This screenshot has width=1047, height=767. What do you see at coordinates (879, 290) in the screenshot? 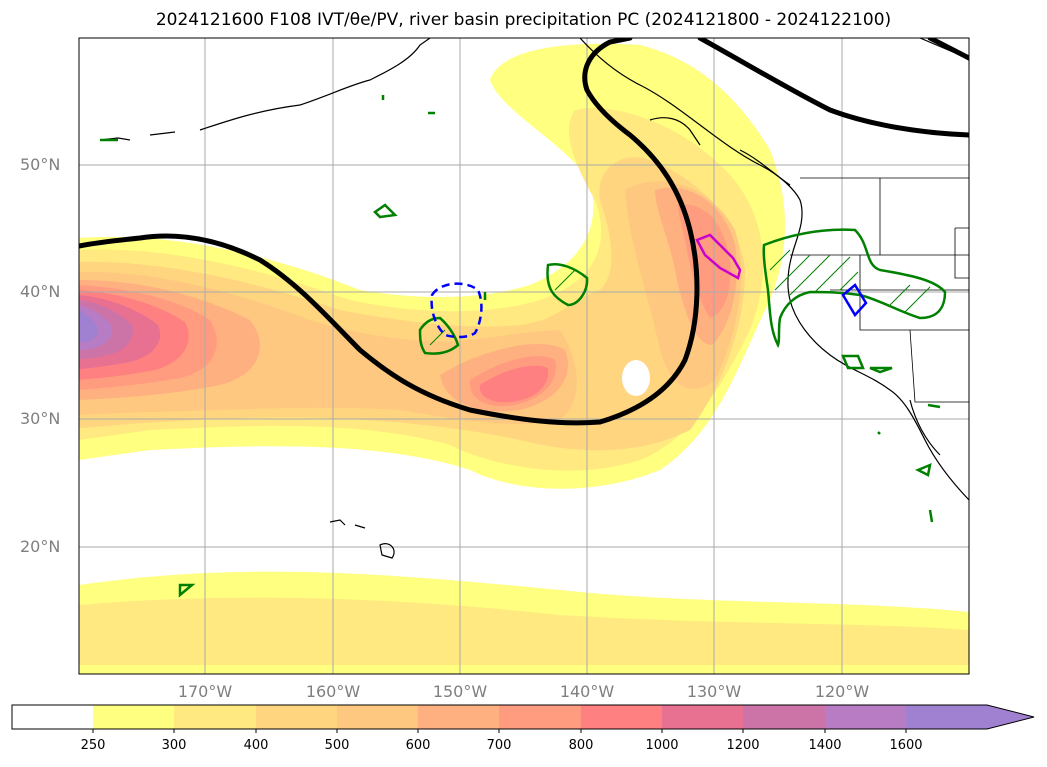
I see `political-borders` at bounding box center [879, 290].